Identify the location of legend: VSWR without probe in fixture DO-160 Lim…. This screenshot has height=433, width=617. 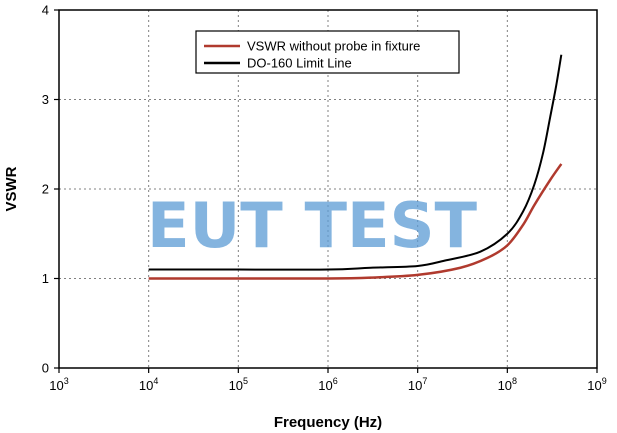
(327, 52).